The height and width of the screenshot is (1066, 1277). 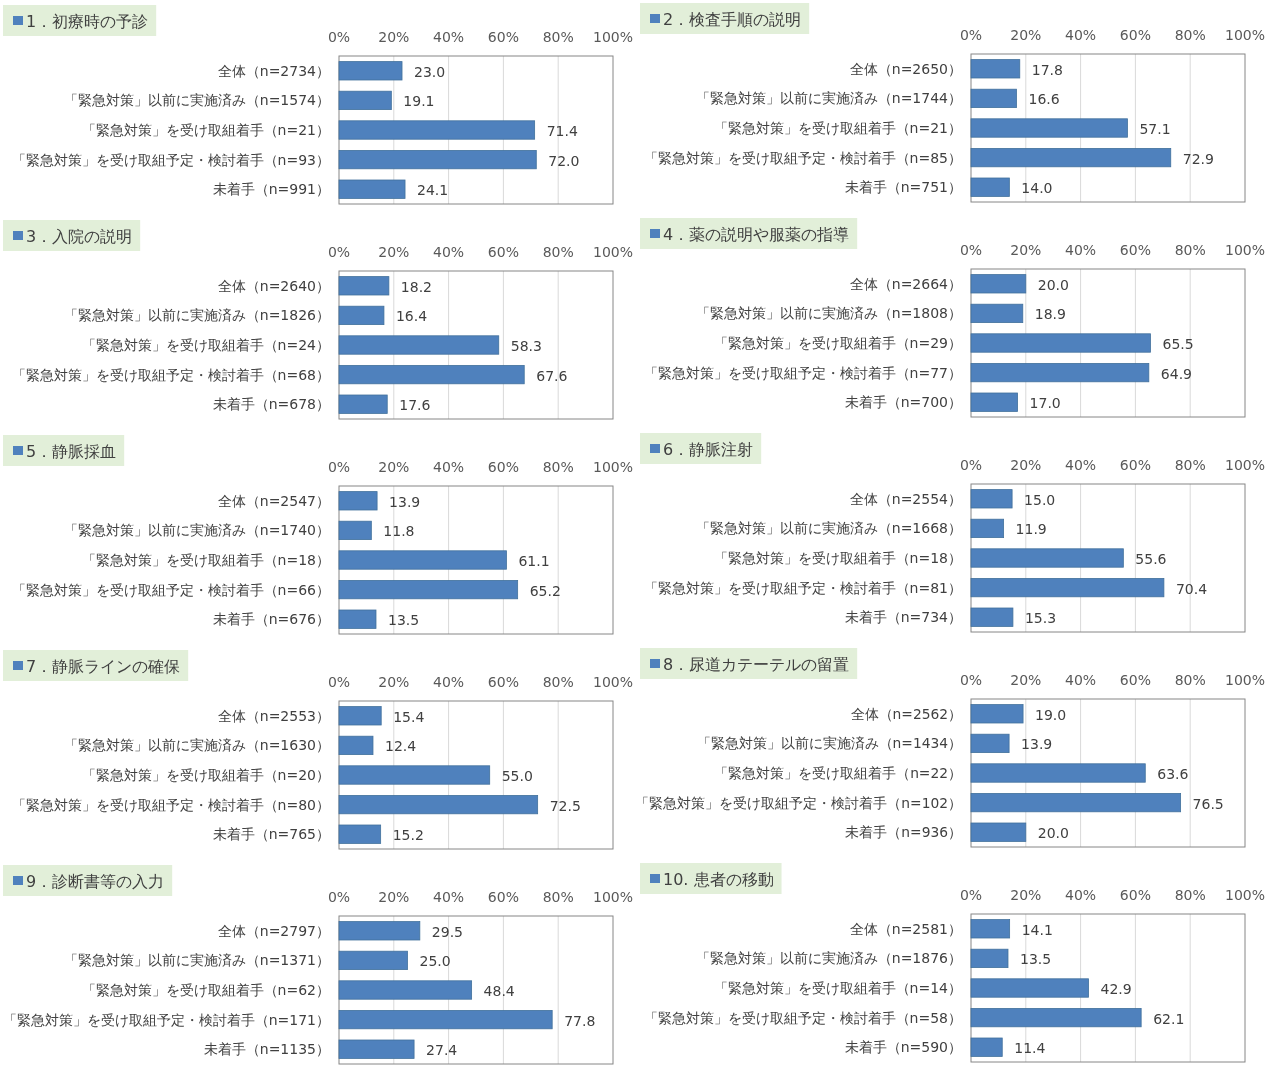 I want to click on data-label: 42.9, so click(x=1116, y=989).